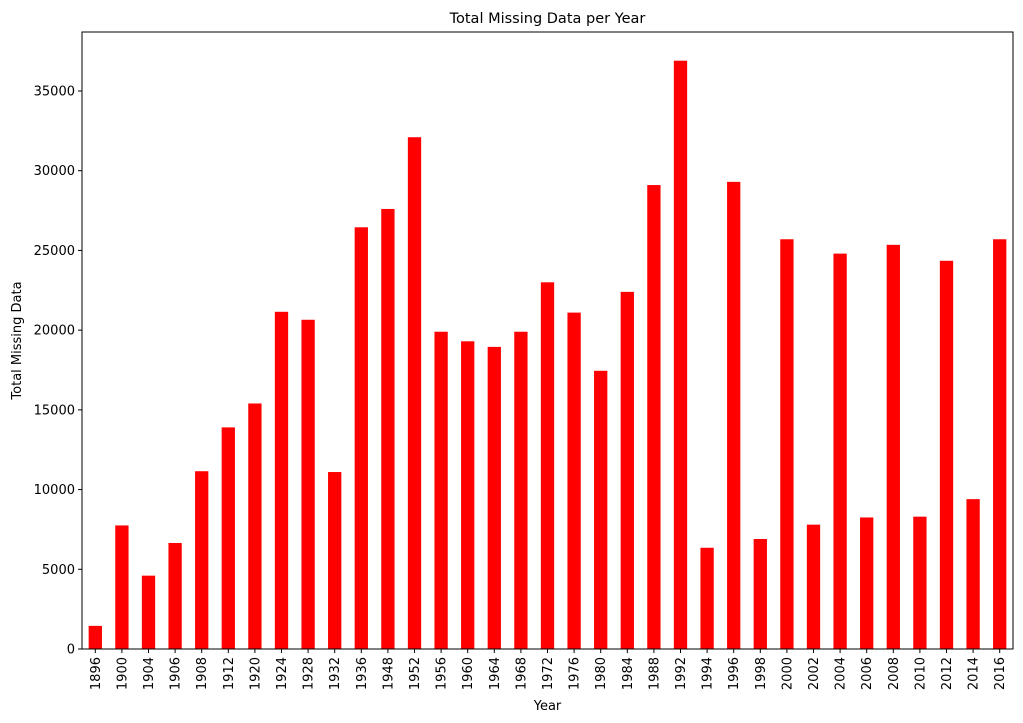 This screenshot has height=723, width=1023. I want to click on bar-2016, so click(1000, 444).